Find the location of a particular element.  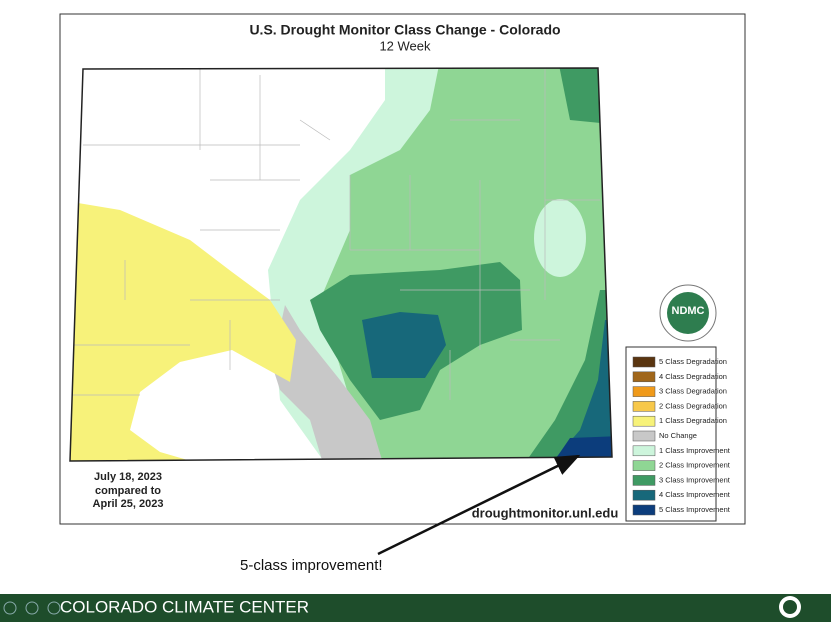

legend-label: No Change is located at coordinates (678, 435).